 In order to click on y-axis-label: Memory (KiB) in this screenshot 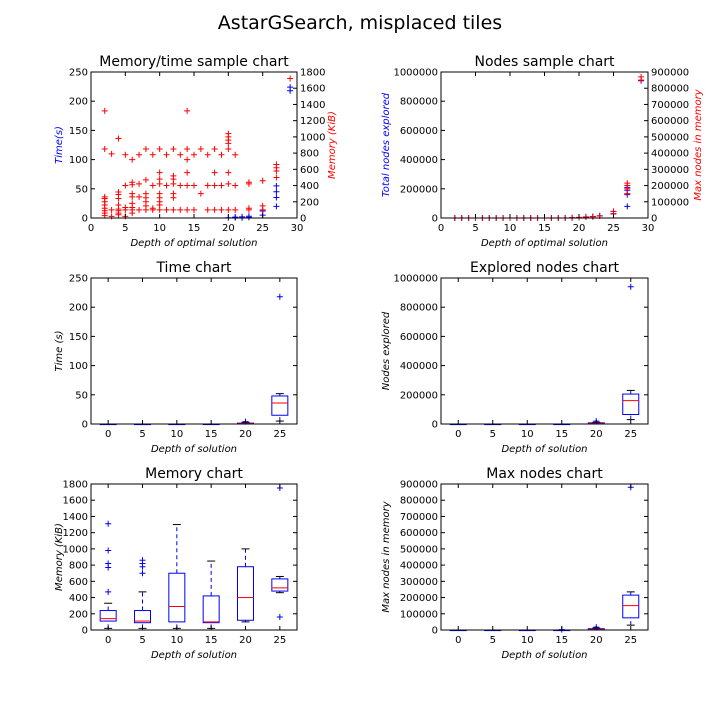, I will do `click(59, 557)`.